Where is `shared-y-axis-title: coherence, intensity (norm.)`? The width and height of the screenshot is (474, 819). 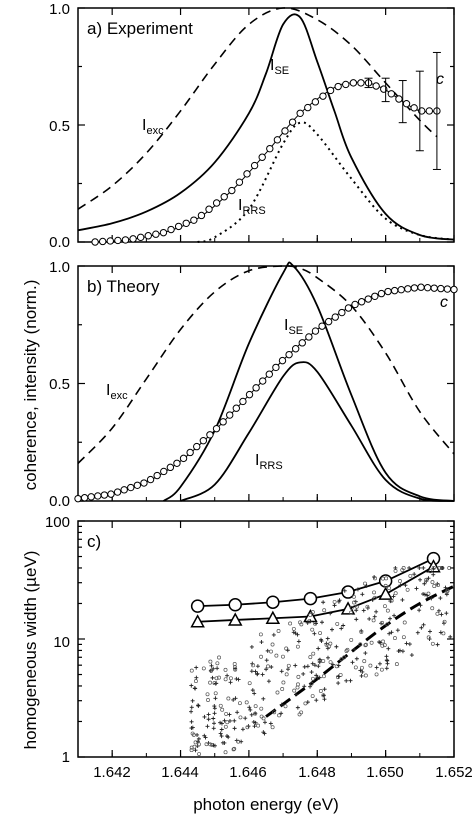
shared-y-axis-title: coherence, intensity (norm.) is located at coordinates (30, 385).